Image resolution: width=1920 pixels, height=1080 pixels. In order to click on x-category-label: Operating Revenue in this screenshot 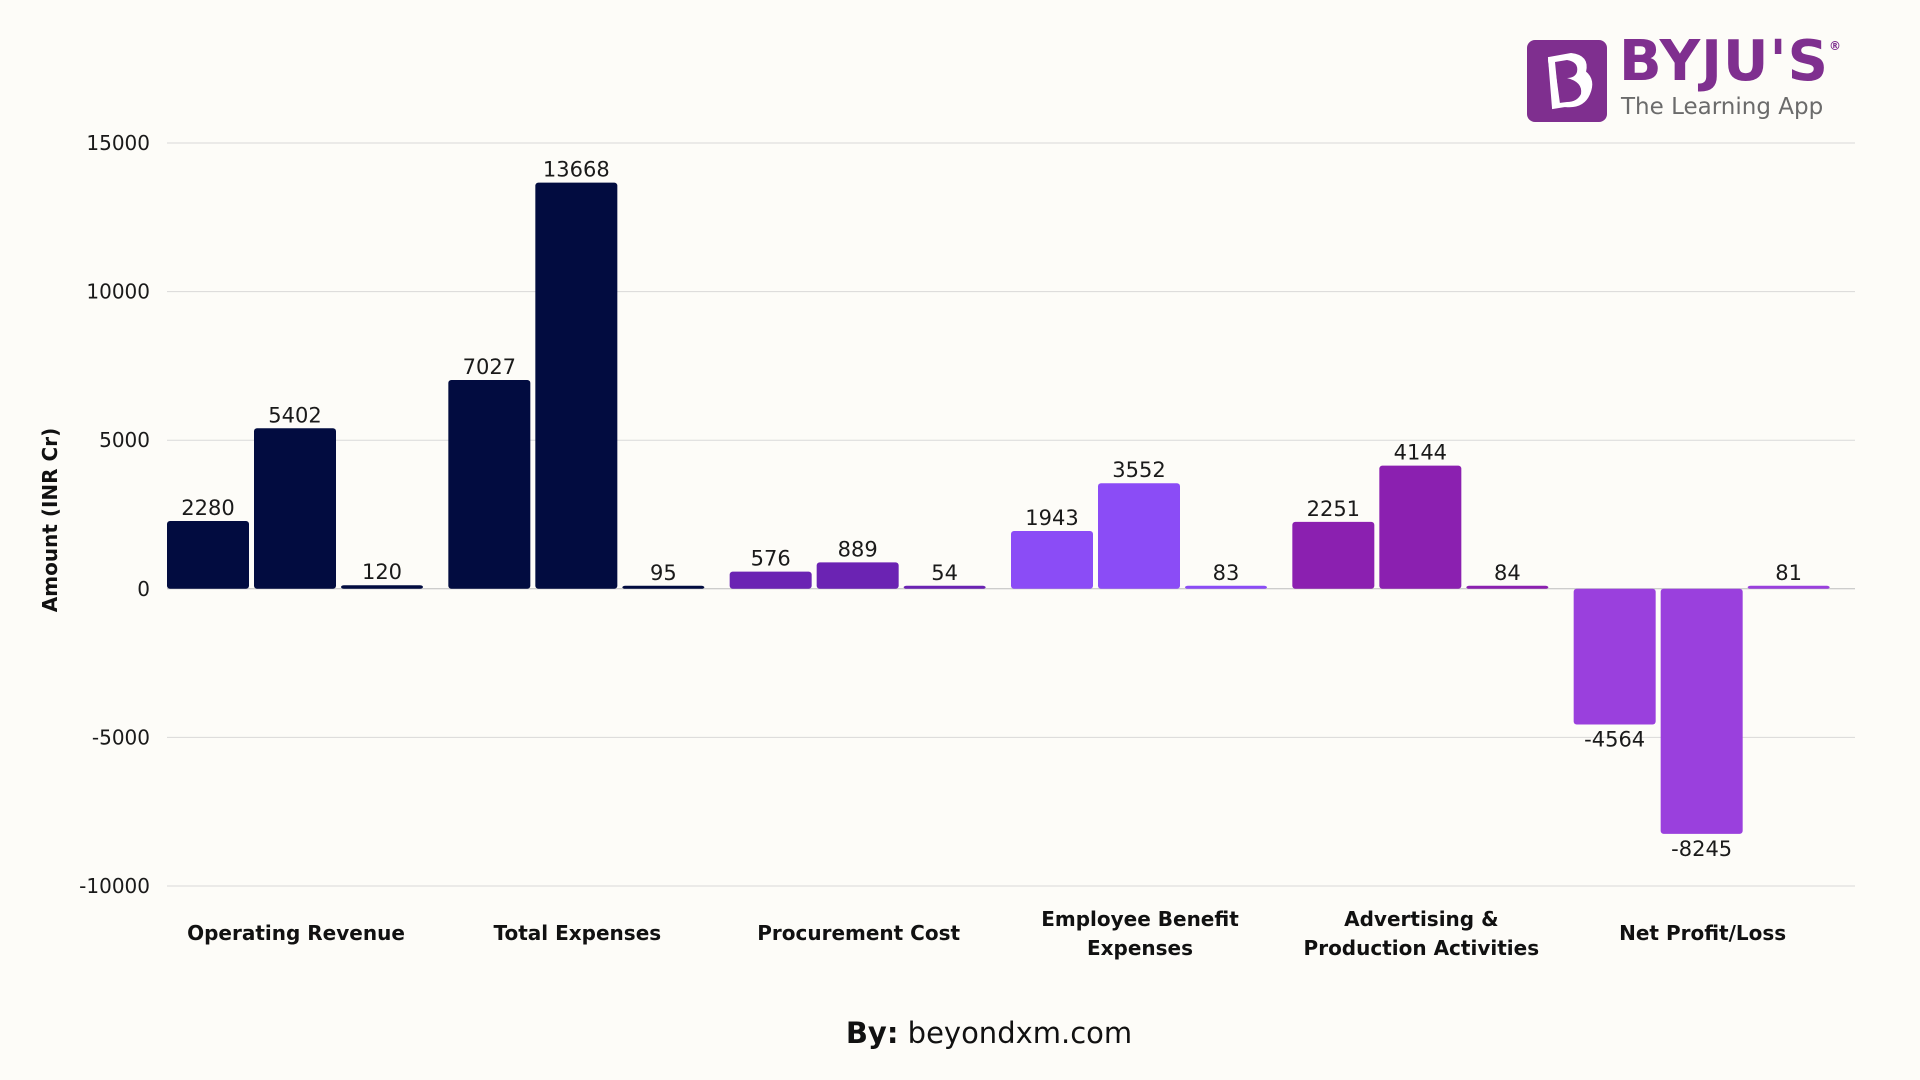, I will do `click(296, 933)`.